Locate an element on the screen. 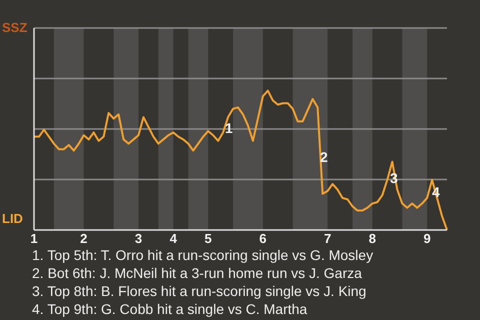  x-tick-label: 2 is located at coordinates (84, 238).